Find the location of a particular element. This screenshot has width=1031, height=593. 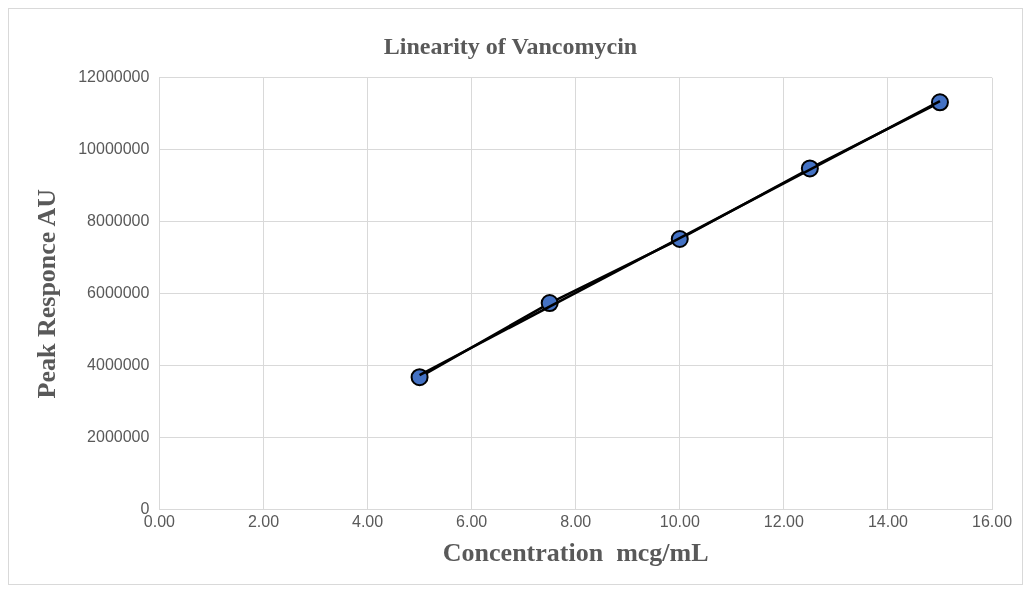

y-tick-label: 4000000 is located at coordinates (118, 365).